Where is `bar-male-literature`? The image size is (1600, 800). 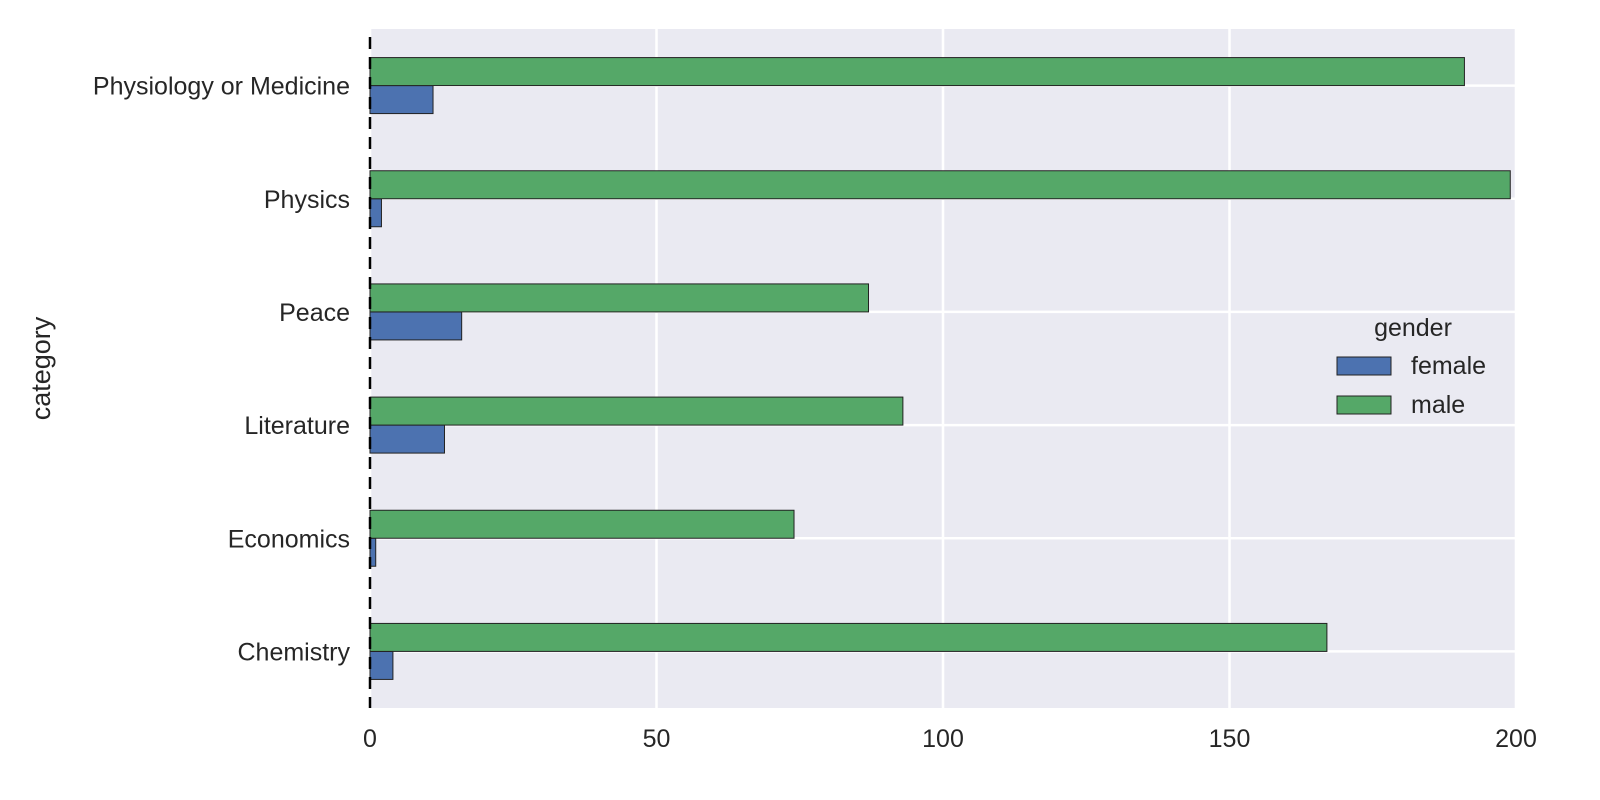 bar-male-literature is located at coordinates (636, 411).